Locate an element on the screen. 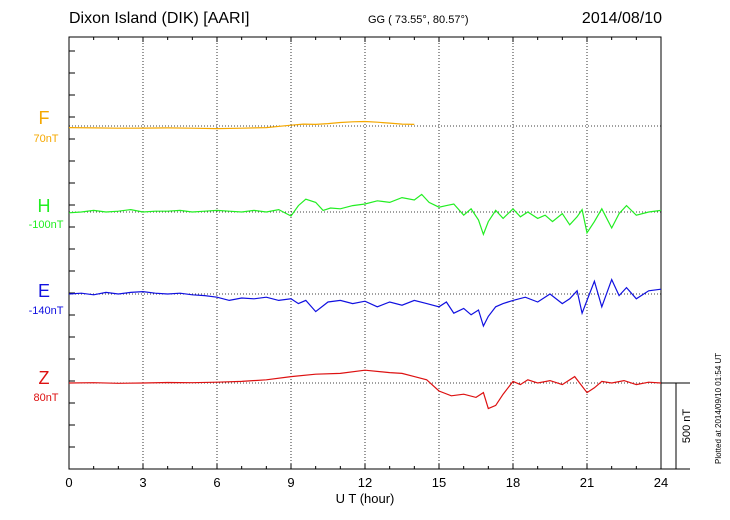 Image resolution: width=730 pixels, height=520 pixels. x-tick-label: 3 is located at coordinates (142, 482).